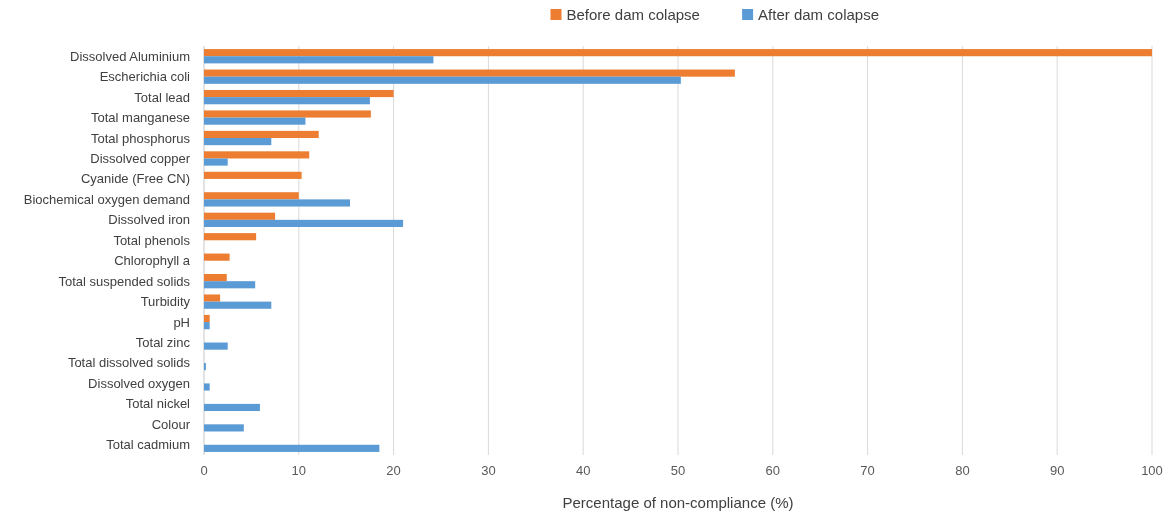  What do you see at coordinates (171, 424) in the screenshot?
I see `y-tick-label: Colour` at bounding box center [171, 424].